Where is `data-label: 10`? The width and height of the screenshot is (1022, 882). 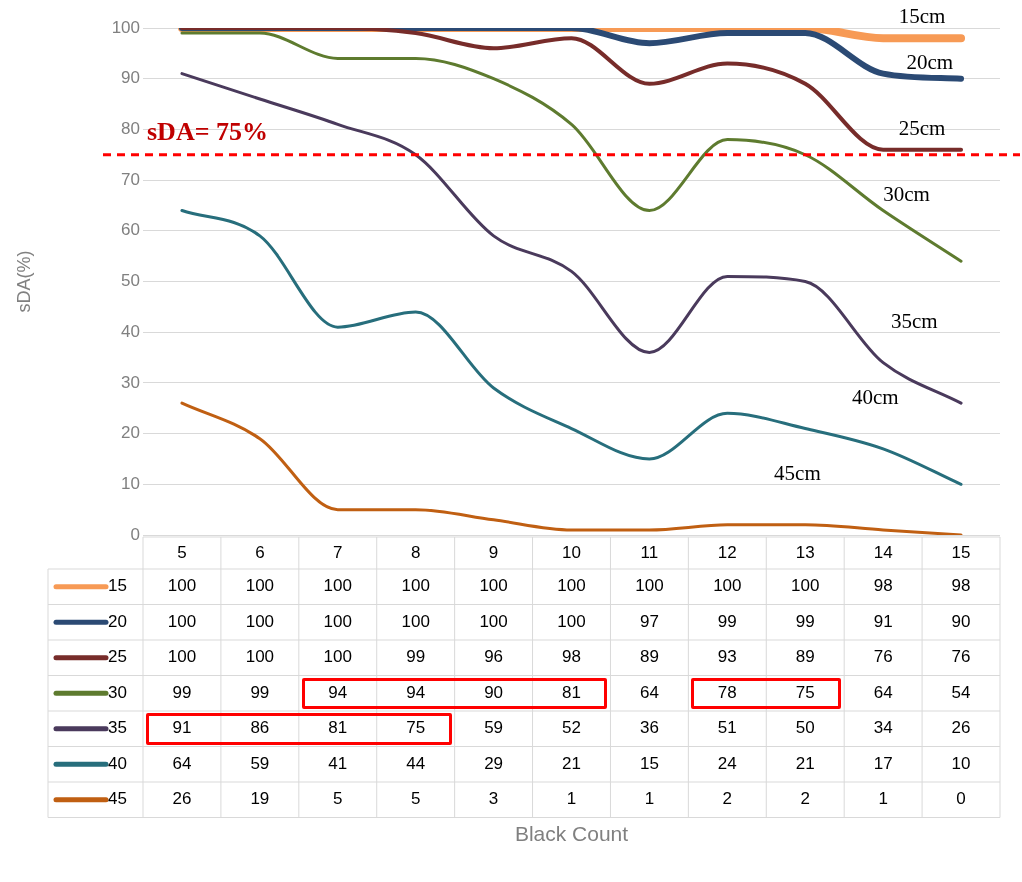
data-label: 10 is located at coordinates (961, 763).